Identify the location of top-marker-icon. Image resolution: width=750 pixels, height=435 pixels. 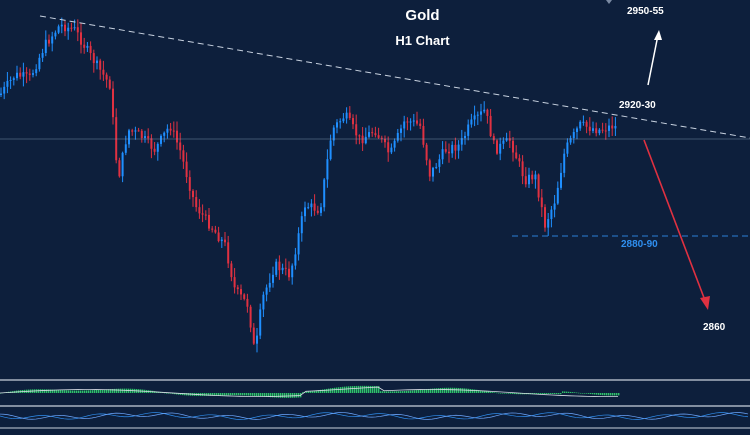
(609, 2).